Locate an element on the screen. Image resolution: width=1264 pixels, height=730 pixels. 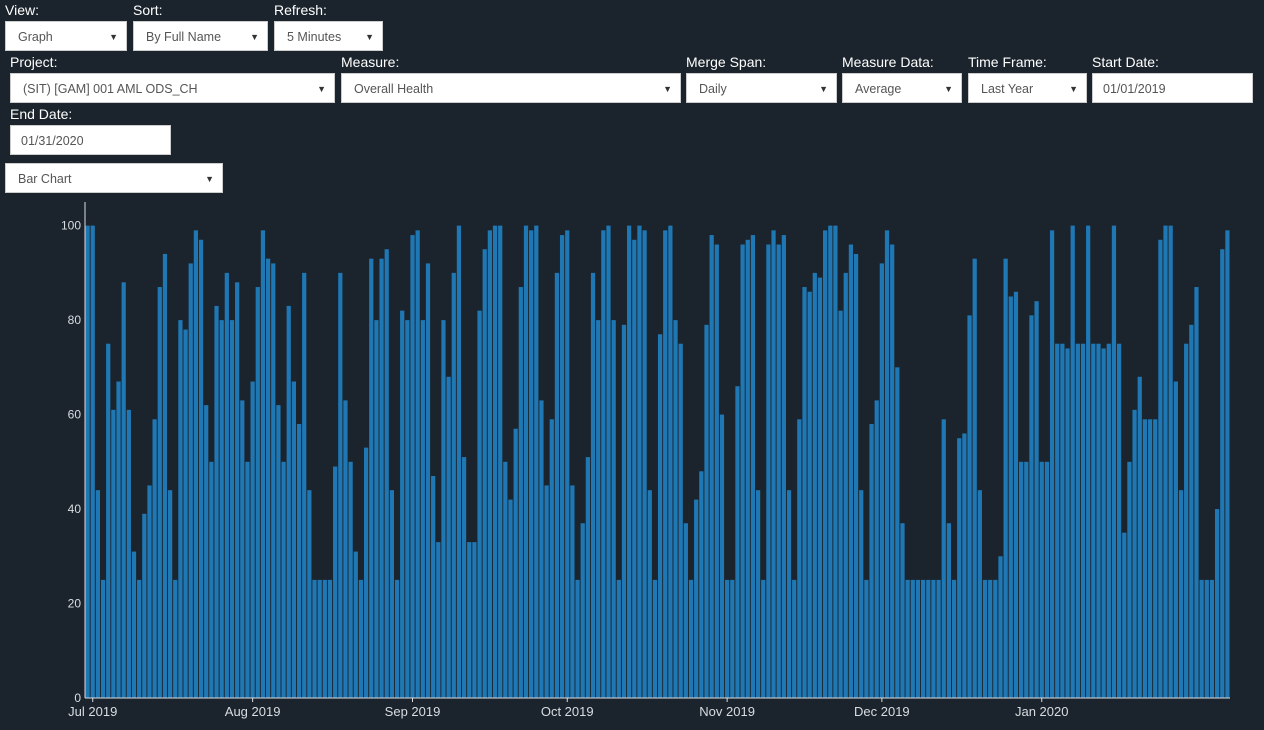
view-select: Graph ▼ is located at coordinates (66, 36).